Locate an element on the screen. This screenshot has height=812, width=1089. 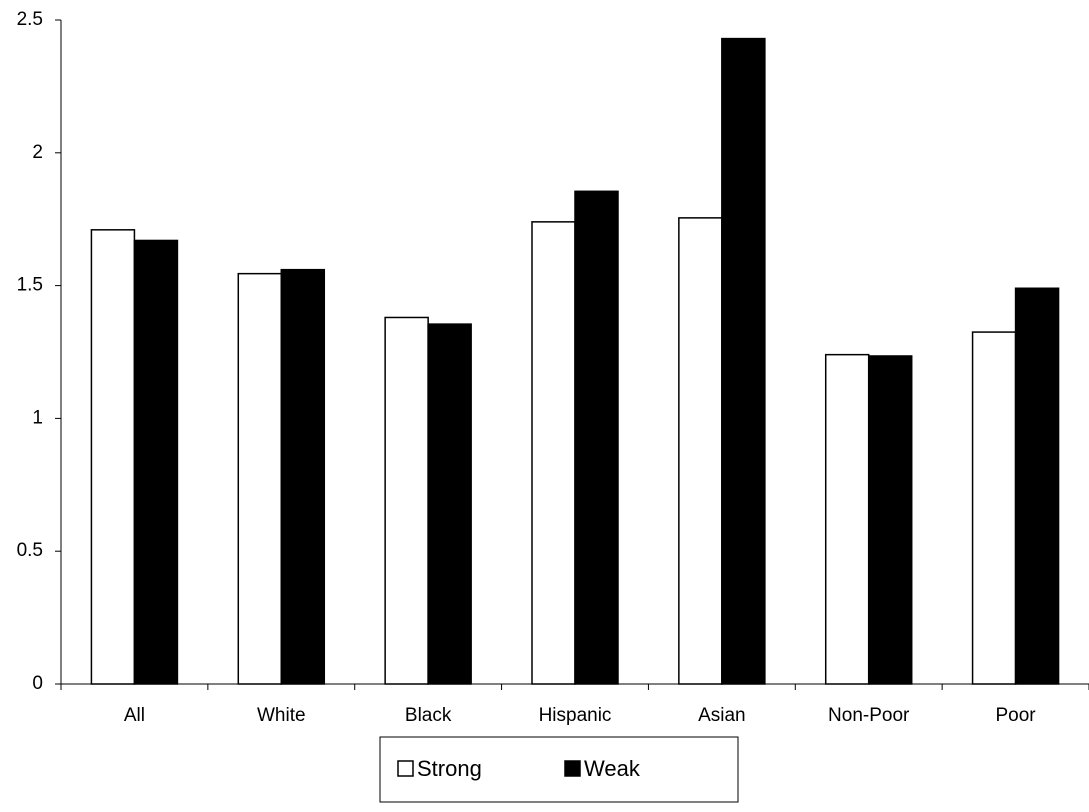
y-tick-label: 0 is located at coordinates (37, 683).